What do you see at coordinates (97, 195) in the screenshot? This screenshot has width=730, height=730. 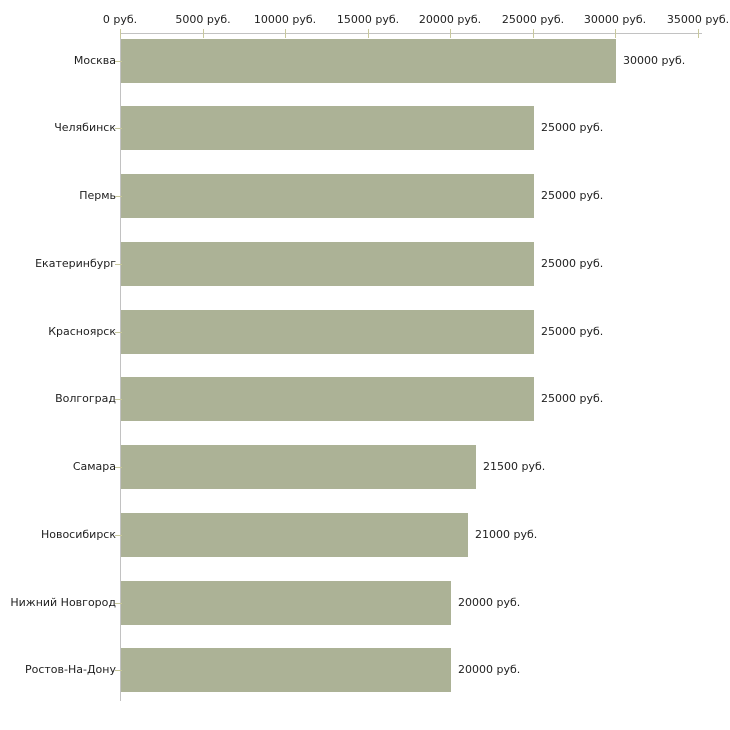 I see `category-label: Пермь` at bounding box center [97, 195].